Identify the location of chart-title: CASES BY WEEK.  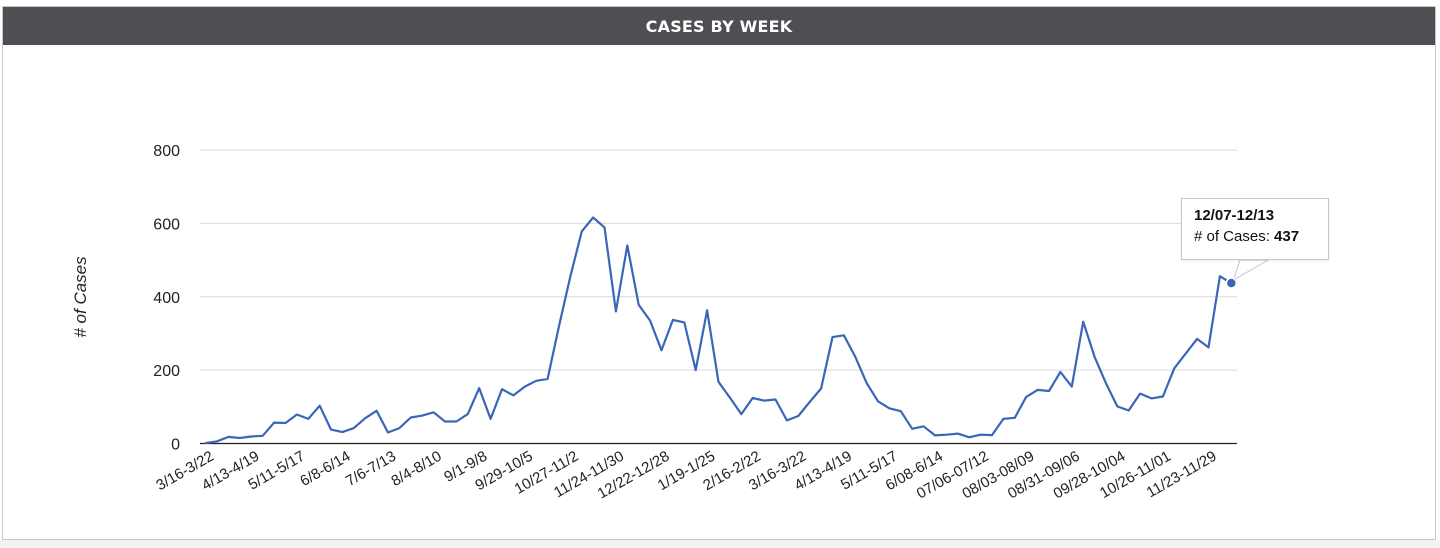
(719, 26).